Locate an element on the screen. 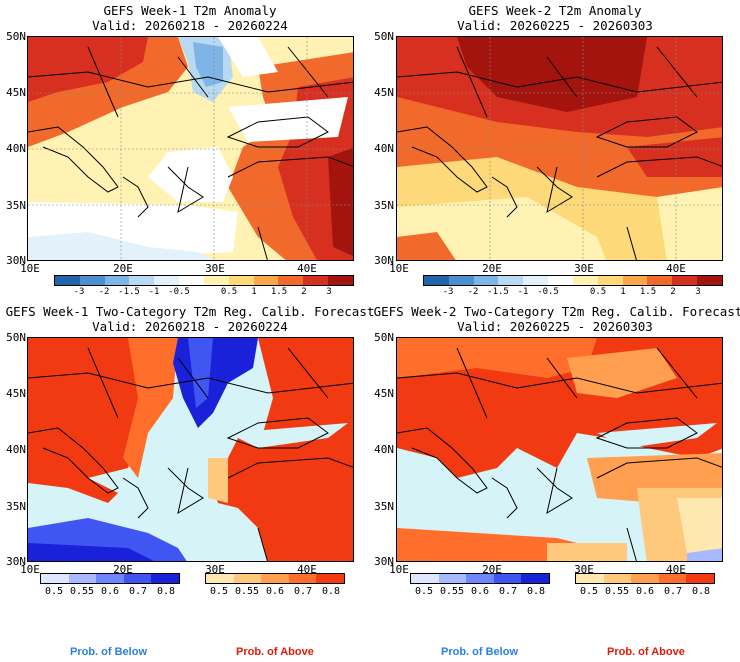 The image size is (740, 662). prob-above-label-w1: Prob. of Above is located at coordinates (275, 652).